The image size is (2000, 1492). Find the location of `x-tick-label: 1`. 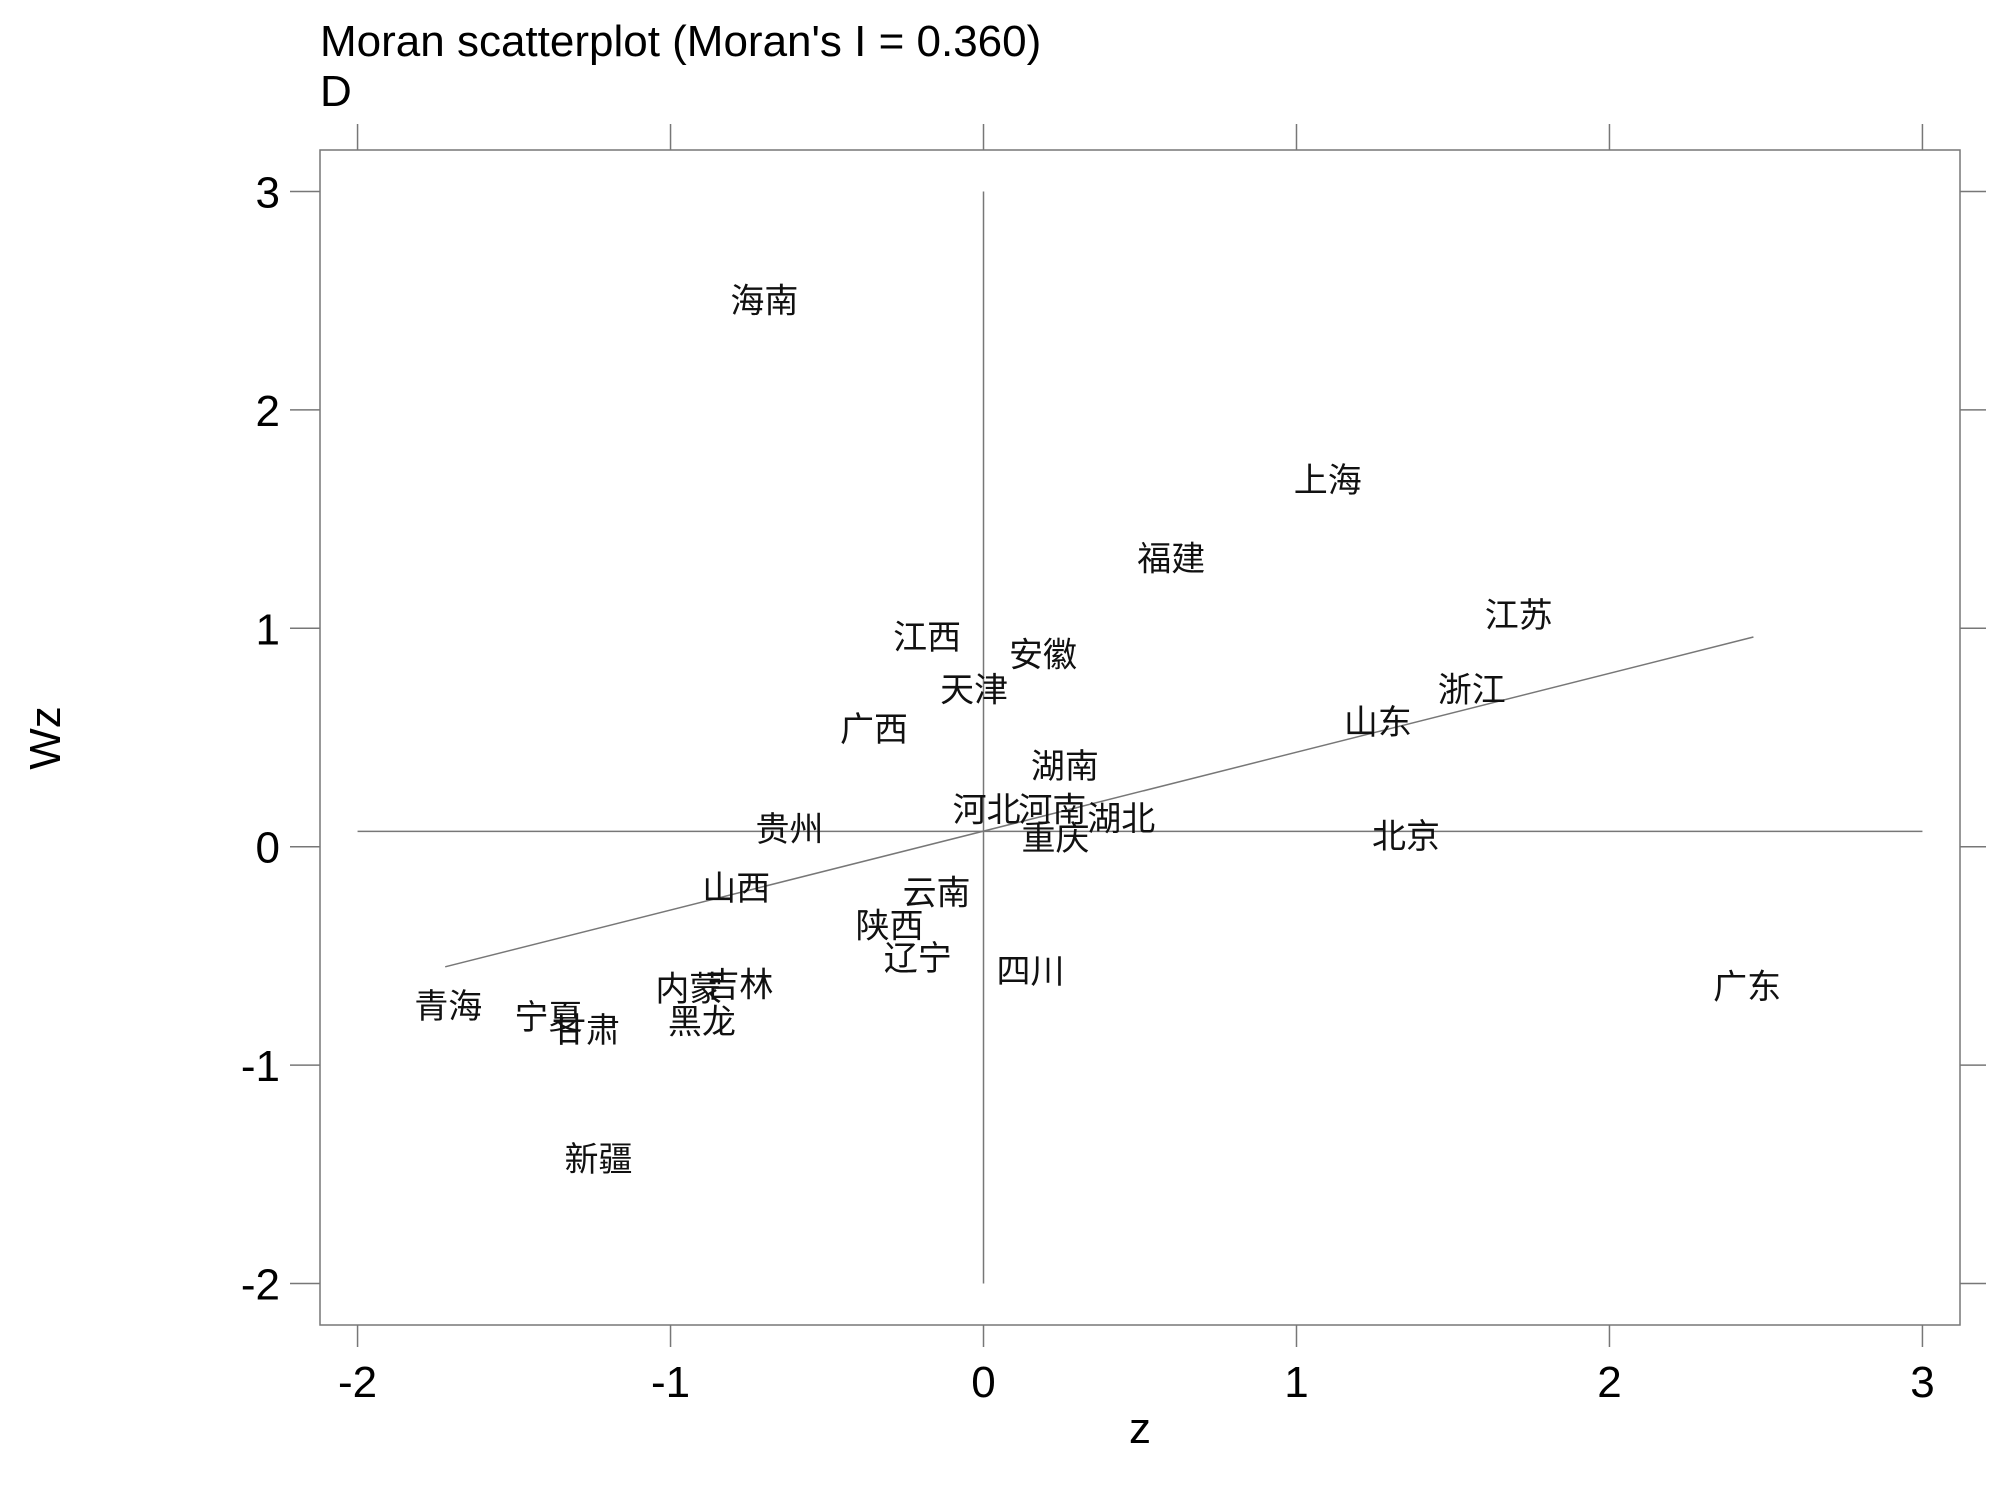

x-tick-label: 1 is located at coordinates (1296, 1382).